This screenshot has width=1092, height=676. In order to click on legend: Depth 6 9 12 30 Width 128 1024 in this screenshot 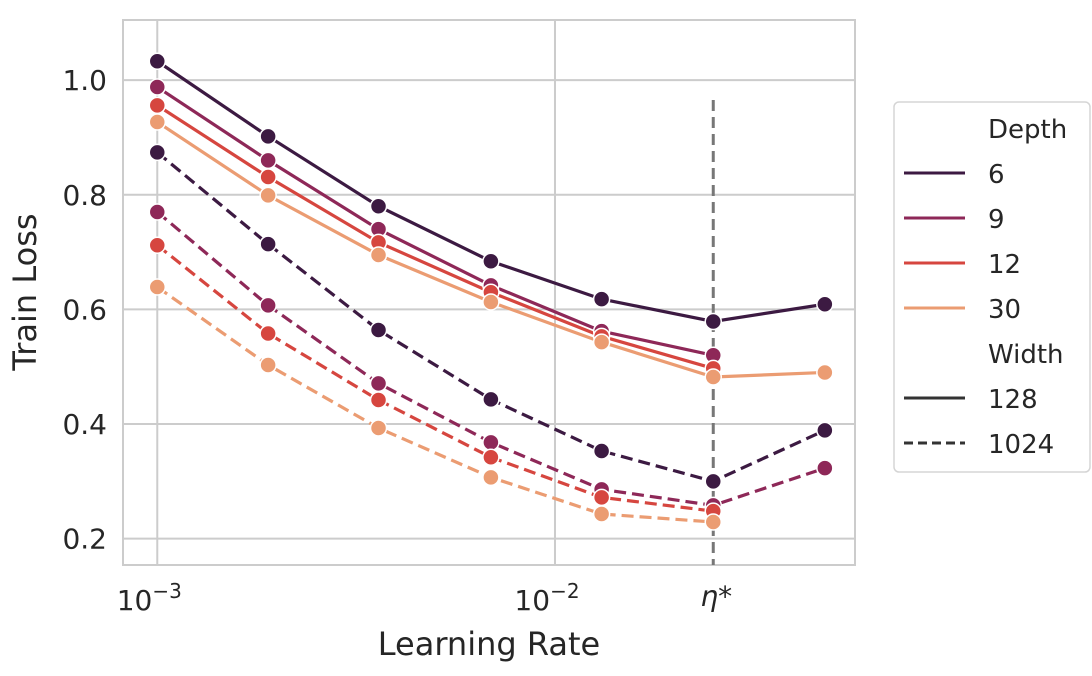, I will do `click(992, 287)`.